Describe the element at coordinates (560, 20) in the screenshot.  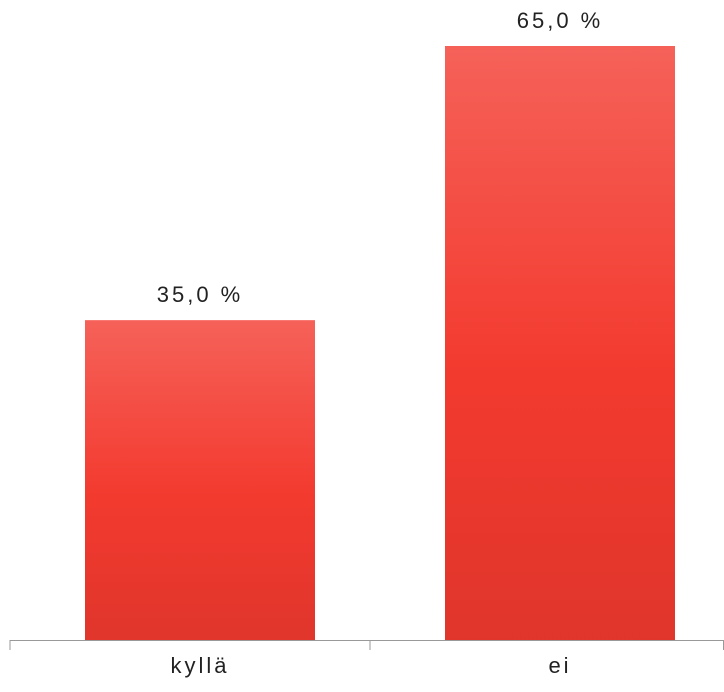
I see `value-label: 65,0 %` at that location.